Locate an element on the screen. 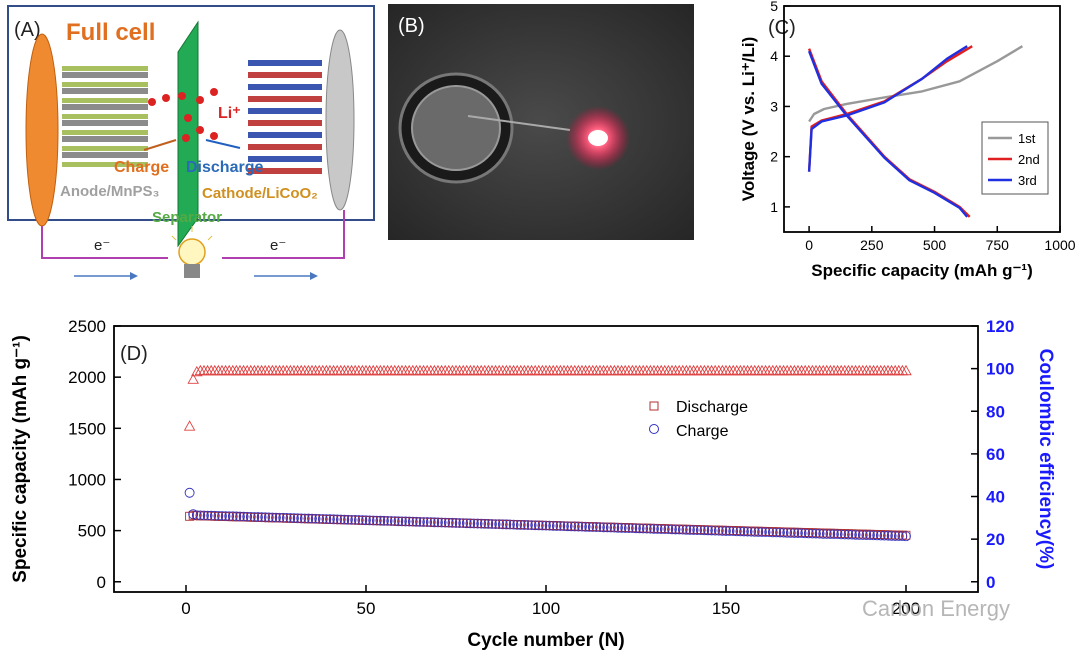  x-tick-label: 1000 is located at coordinates (1059, 245).